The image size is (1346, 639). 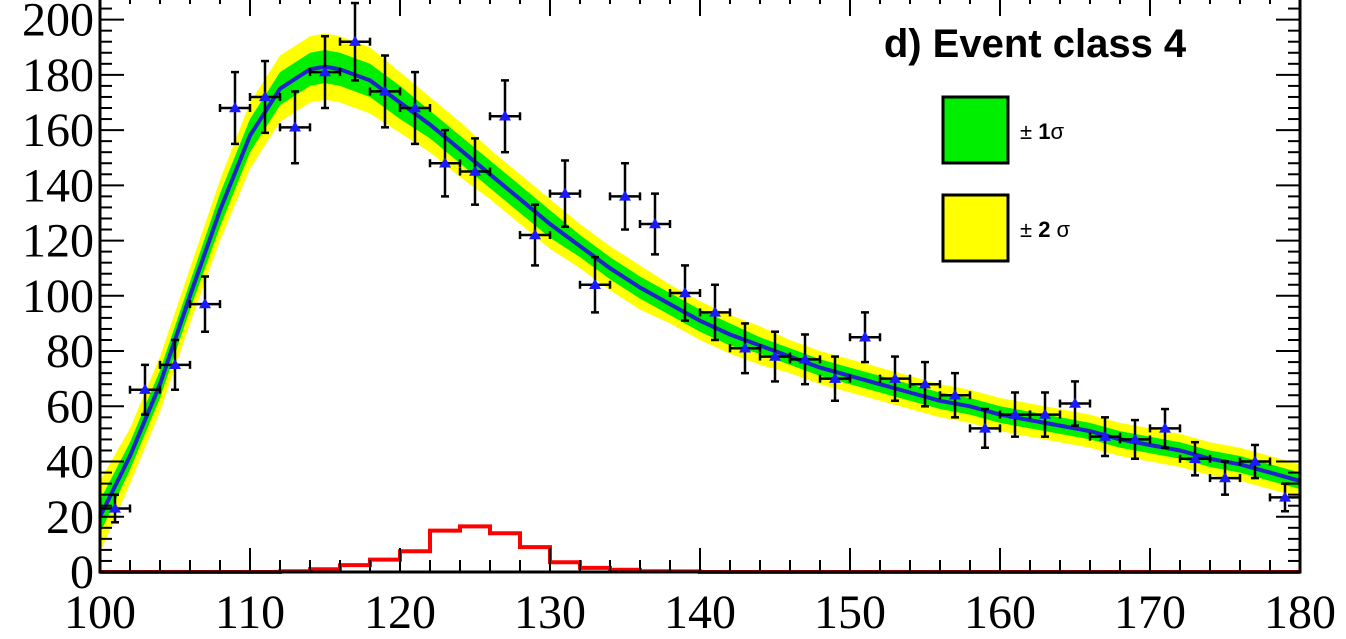 What do you see at coordinates (70, 517) in the screenshot?
I see `y-tick-label: 20` at bounding box center [70, 517].